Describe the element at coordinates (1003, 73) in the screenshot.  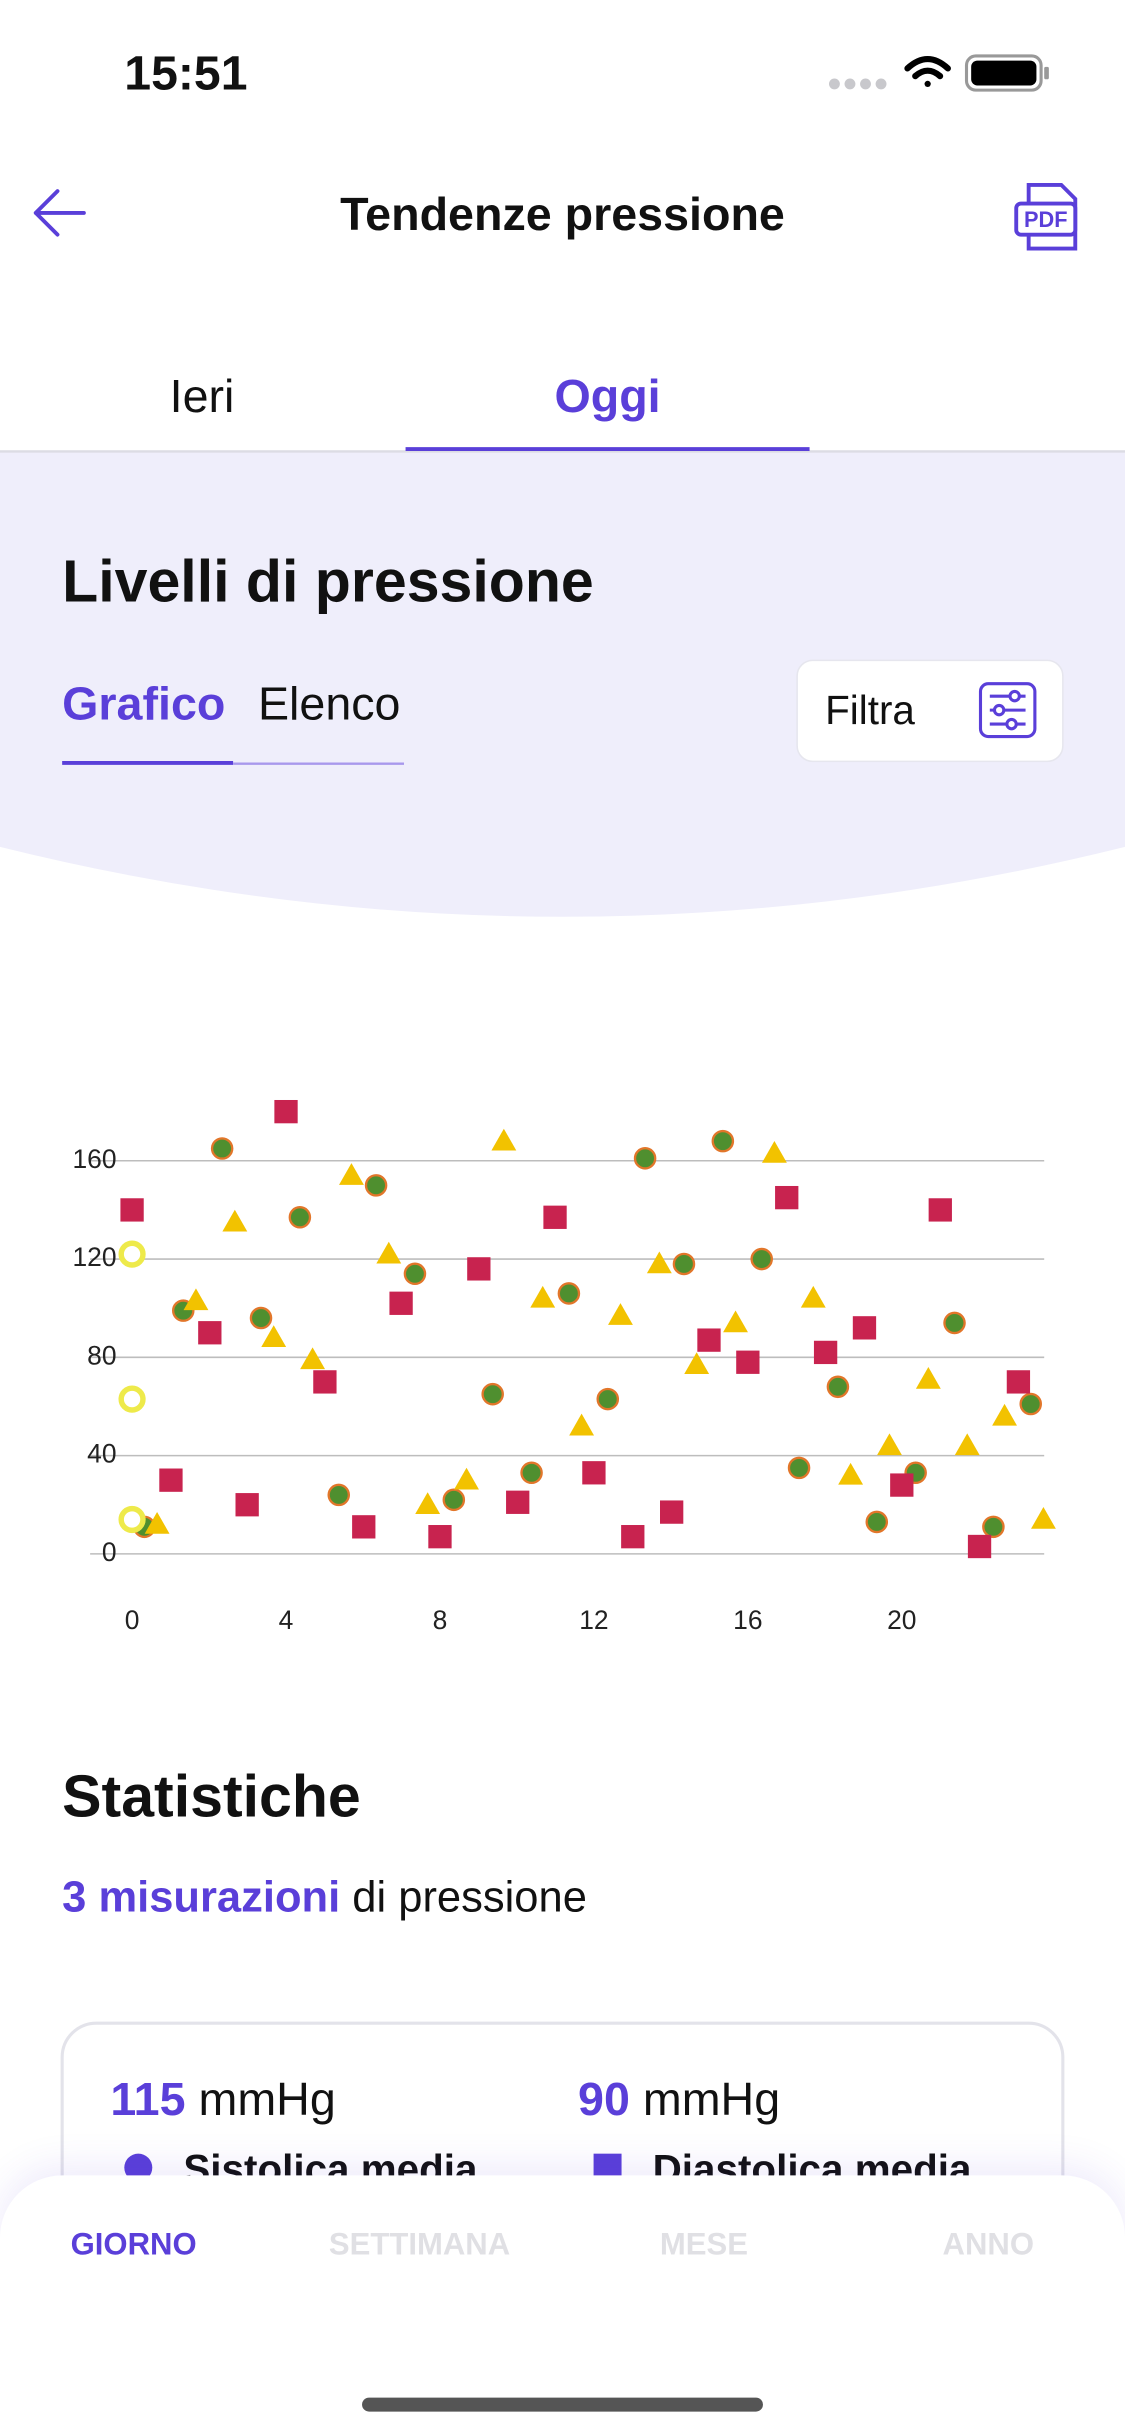
I see `battery` at that location.